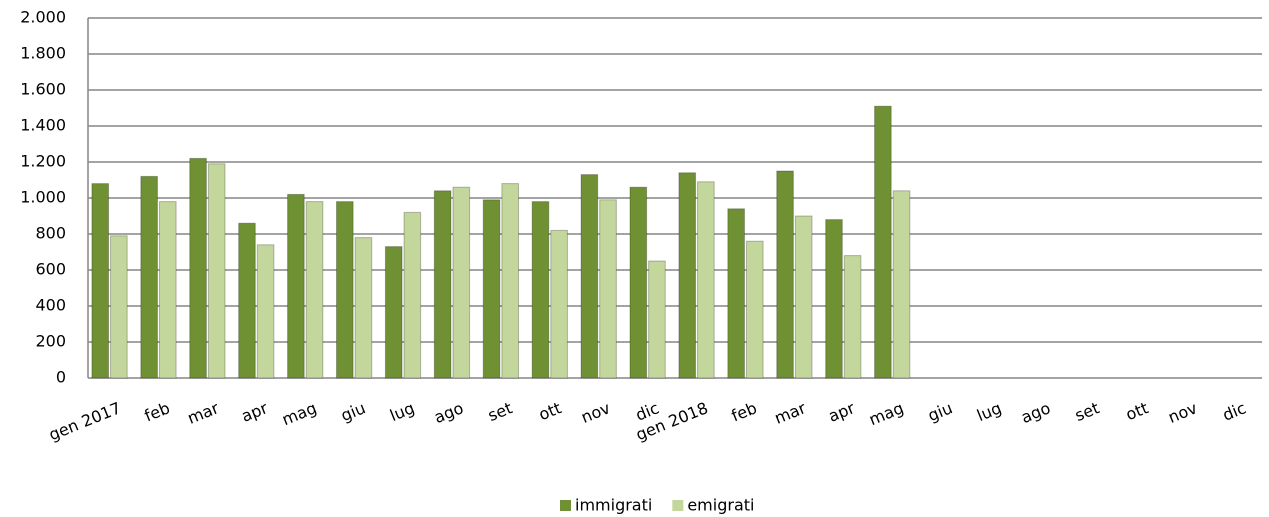  I want to click on y-tick-label: 0, so click(61, 377).